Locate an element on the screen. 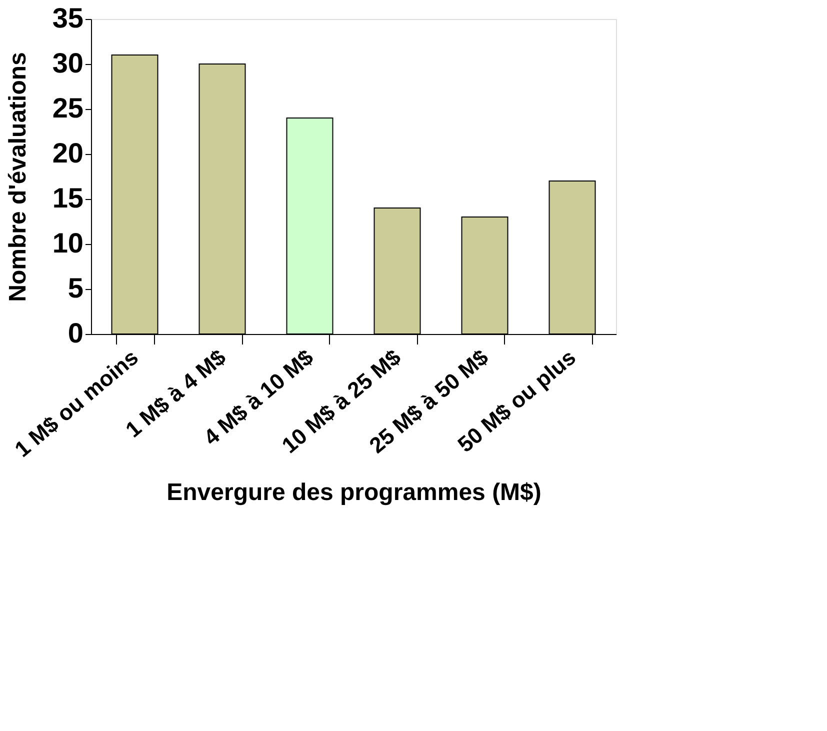  y-tick-label: 15 is located at coordinates (68, 198).